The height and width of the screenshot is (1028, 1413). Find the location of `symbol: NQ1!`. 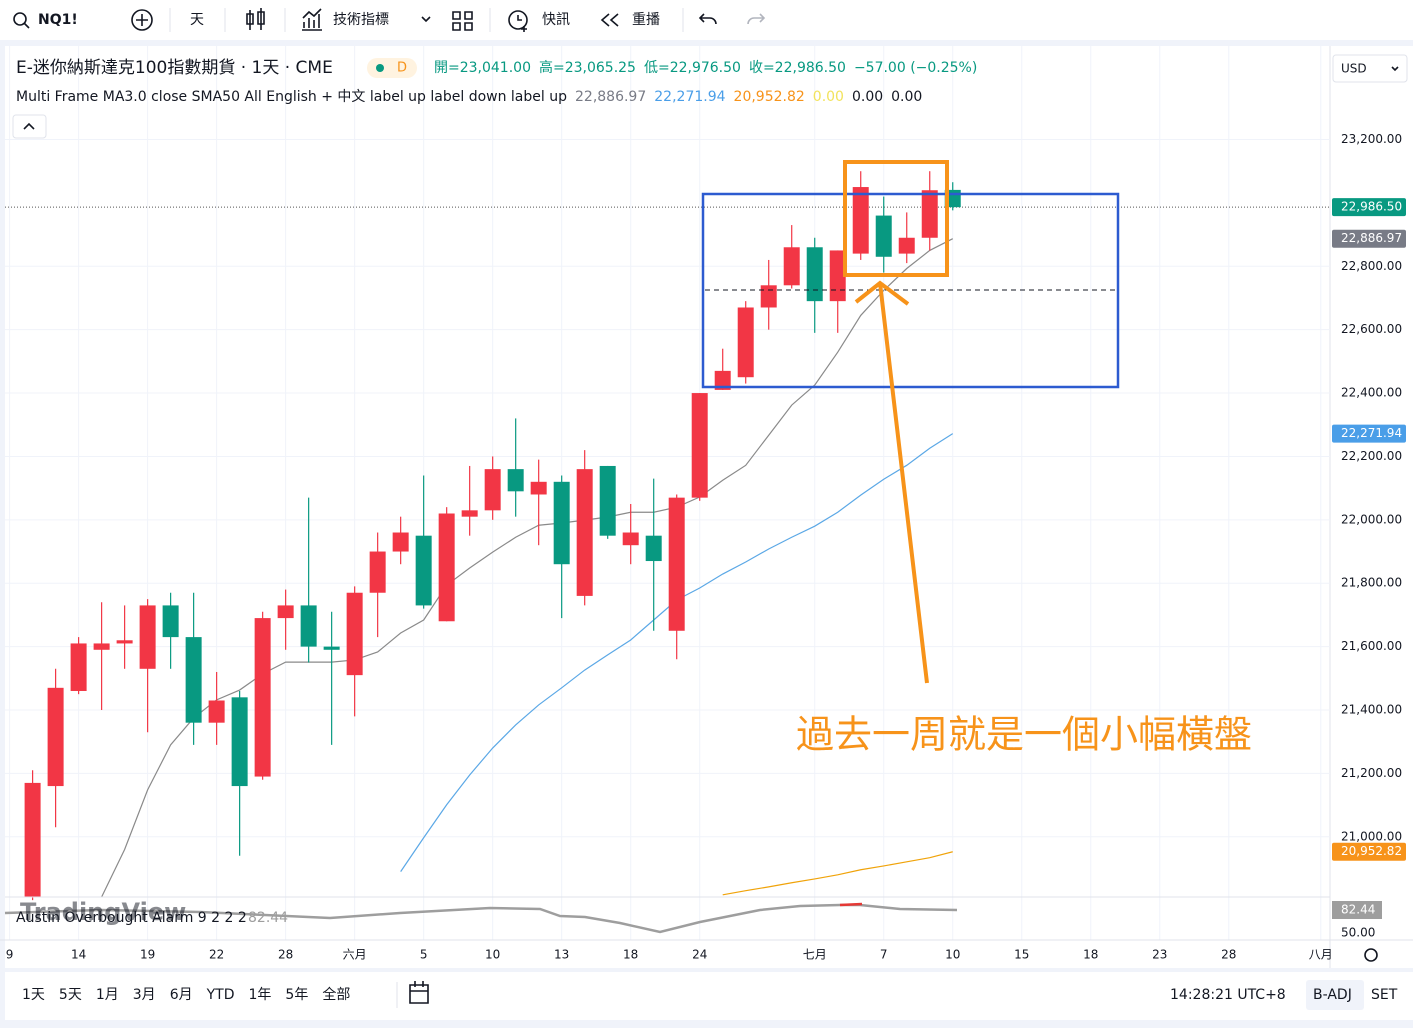

symbol: NQ1! is located at coordinates (58, 20).